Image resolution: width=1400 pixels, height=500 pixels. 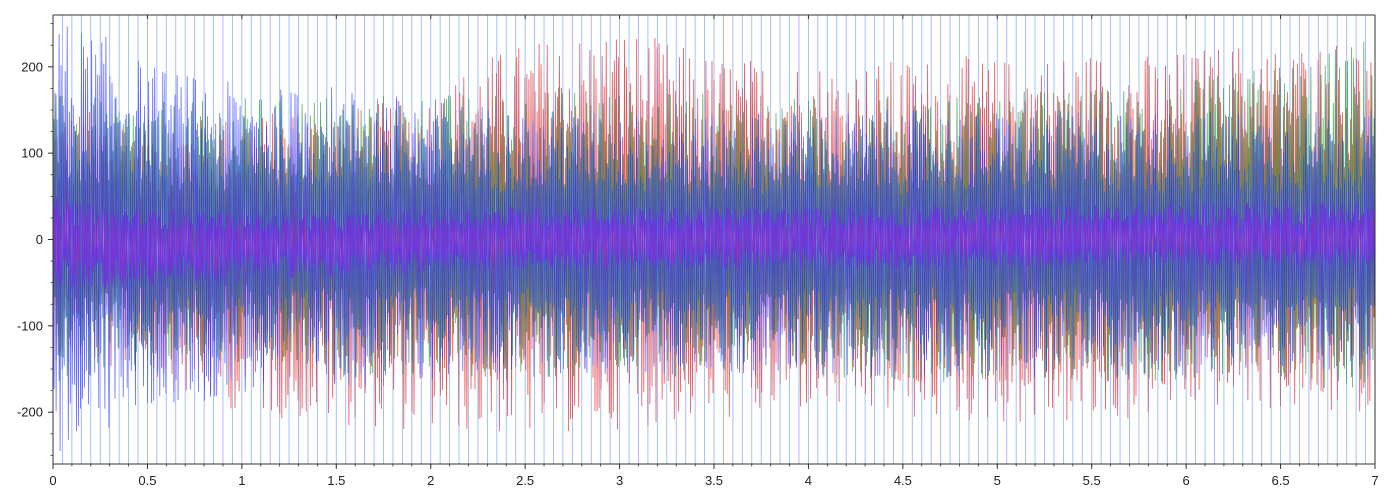 What do you see at coordinates (1092, 480) in the screenshot?
I see `x-tick-label: 5.5` at bounding box center [1092, 480].